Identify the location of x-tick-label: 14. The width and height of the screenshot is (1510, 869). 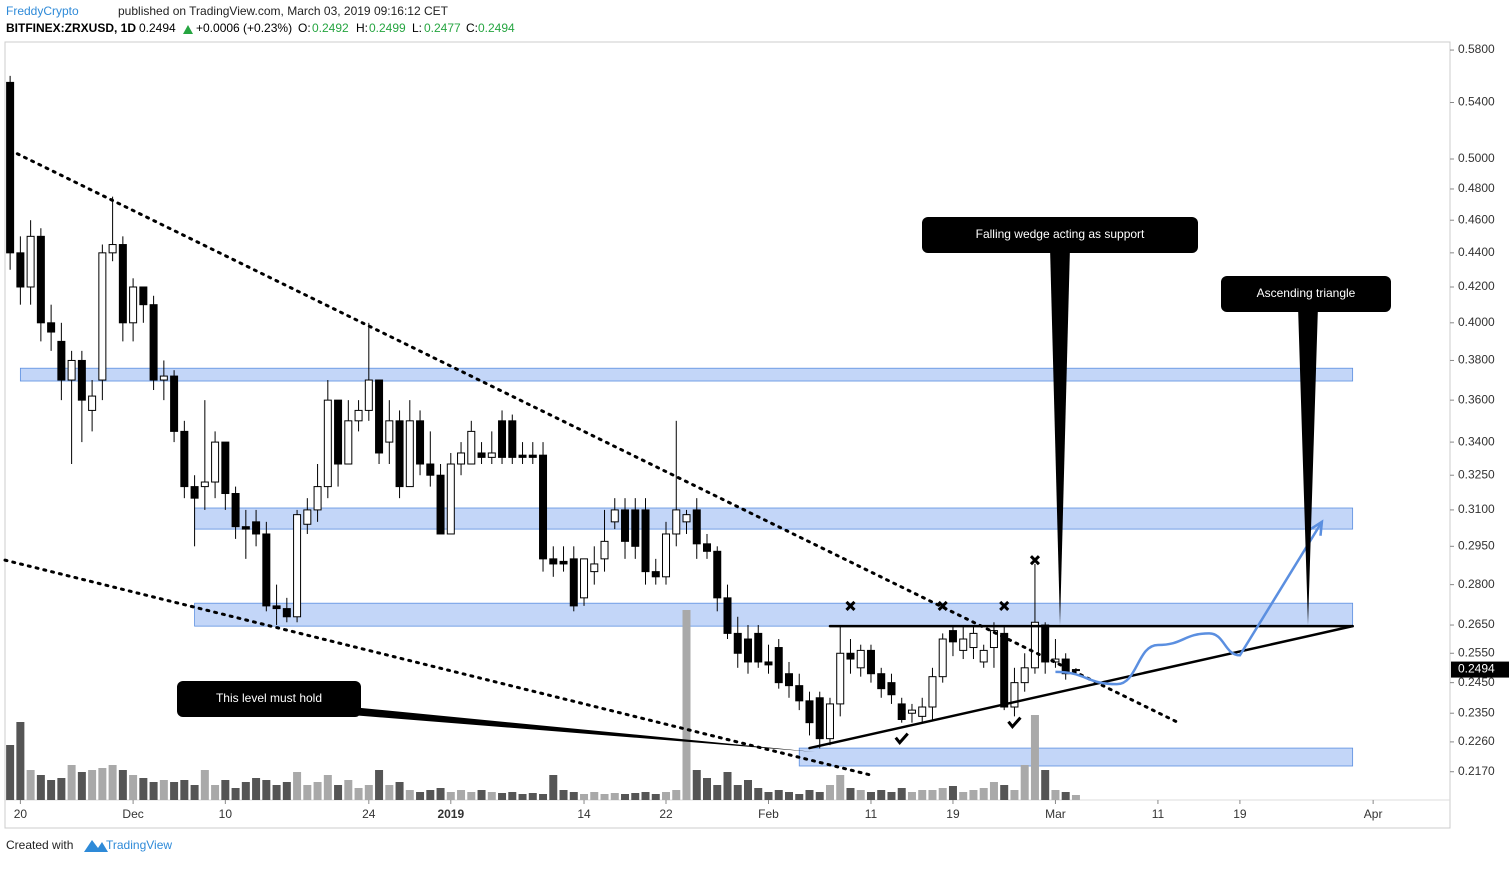
(584, 814).